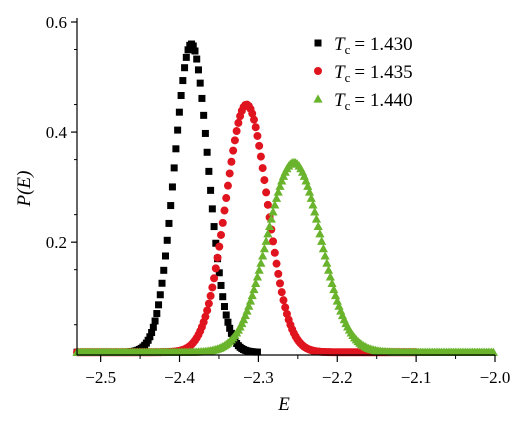 This screenshot has height=422, width=522. I want to click on legend-marker, so click(318, 71).